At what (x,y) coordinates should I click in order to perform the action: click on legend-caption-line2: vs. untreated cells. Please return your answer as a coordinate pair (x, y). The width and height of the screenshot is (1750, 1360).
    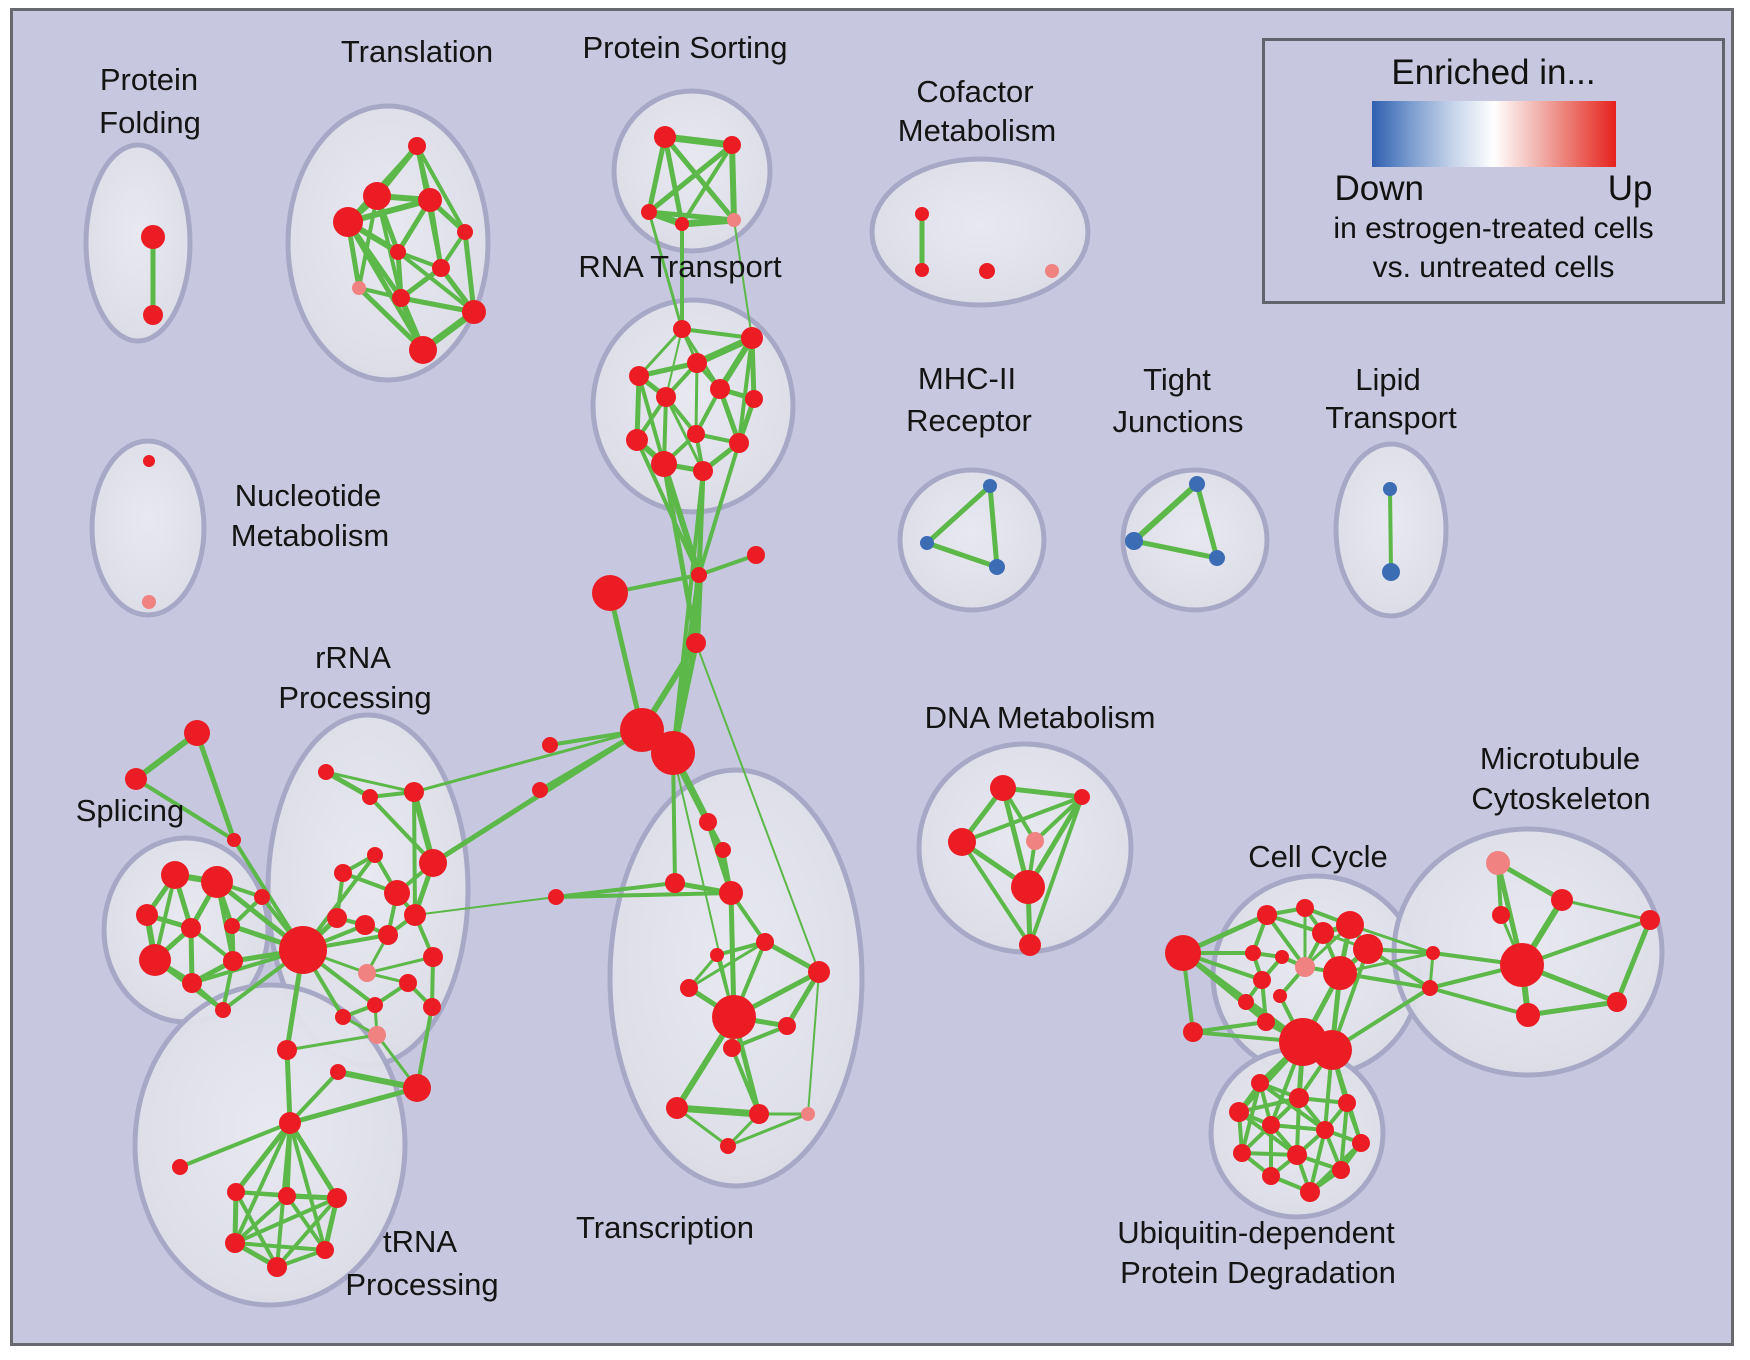
    Looking at the image, I should click on (1493, 267).